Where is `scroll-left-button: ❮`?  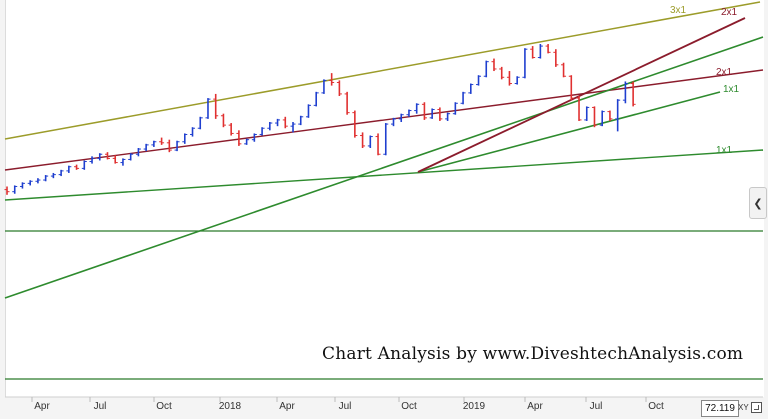
scroll-left-button: ❮ is located at coordinates (758, 203).